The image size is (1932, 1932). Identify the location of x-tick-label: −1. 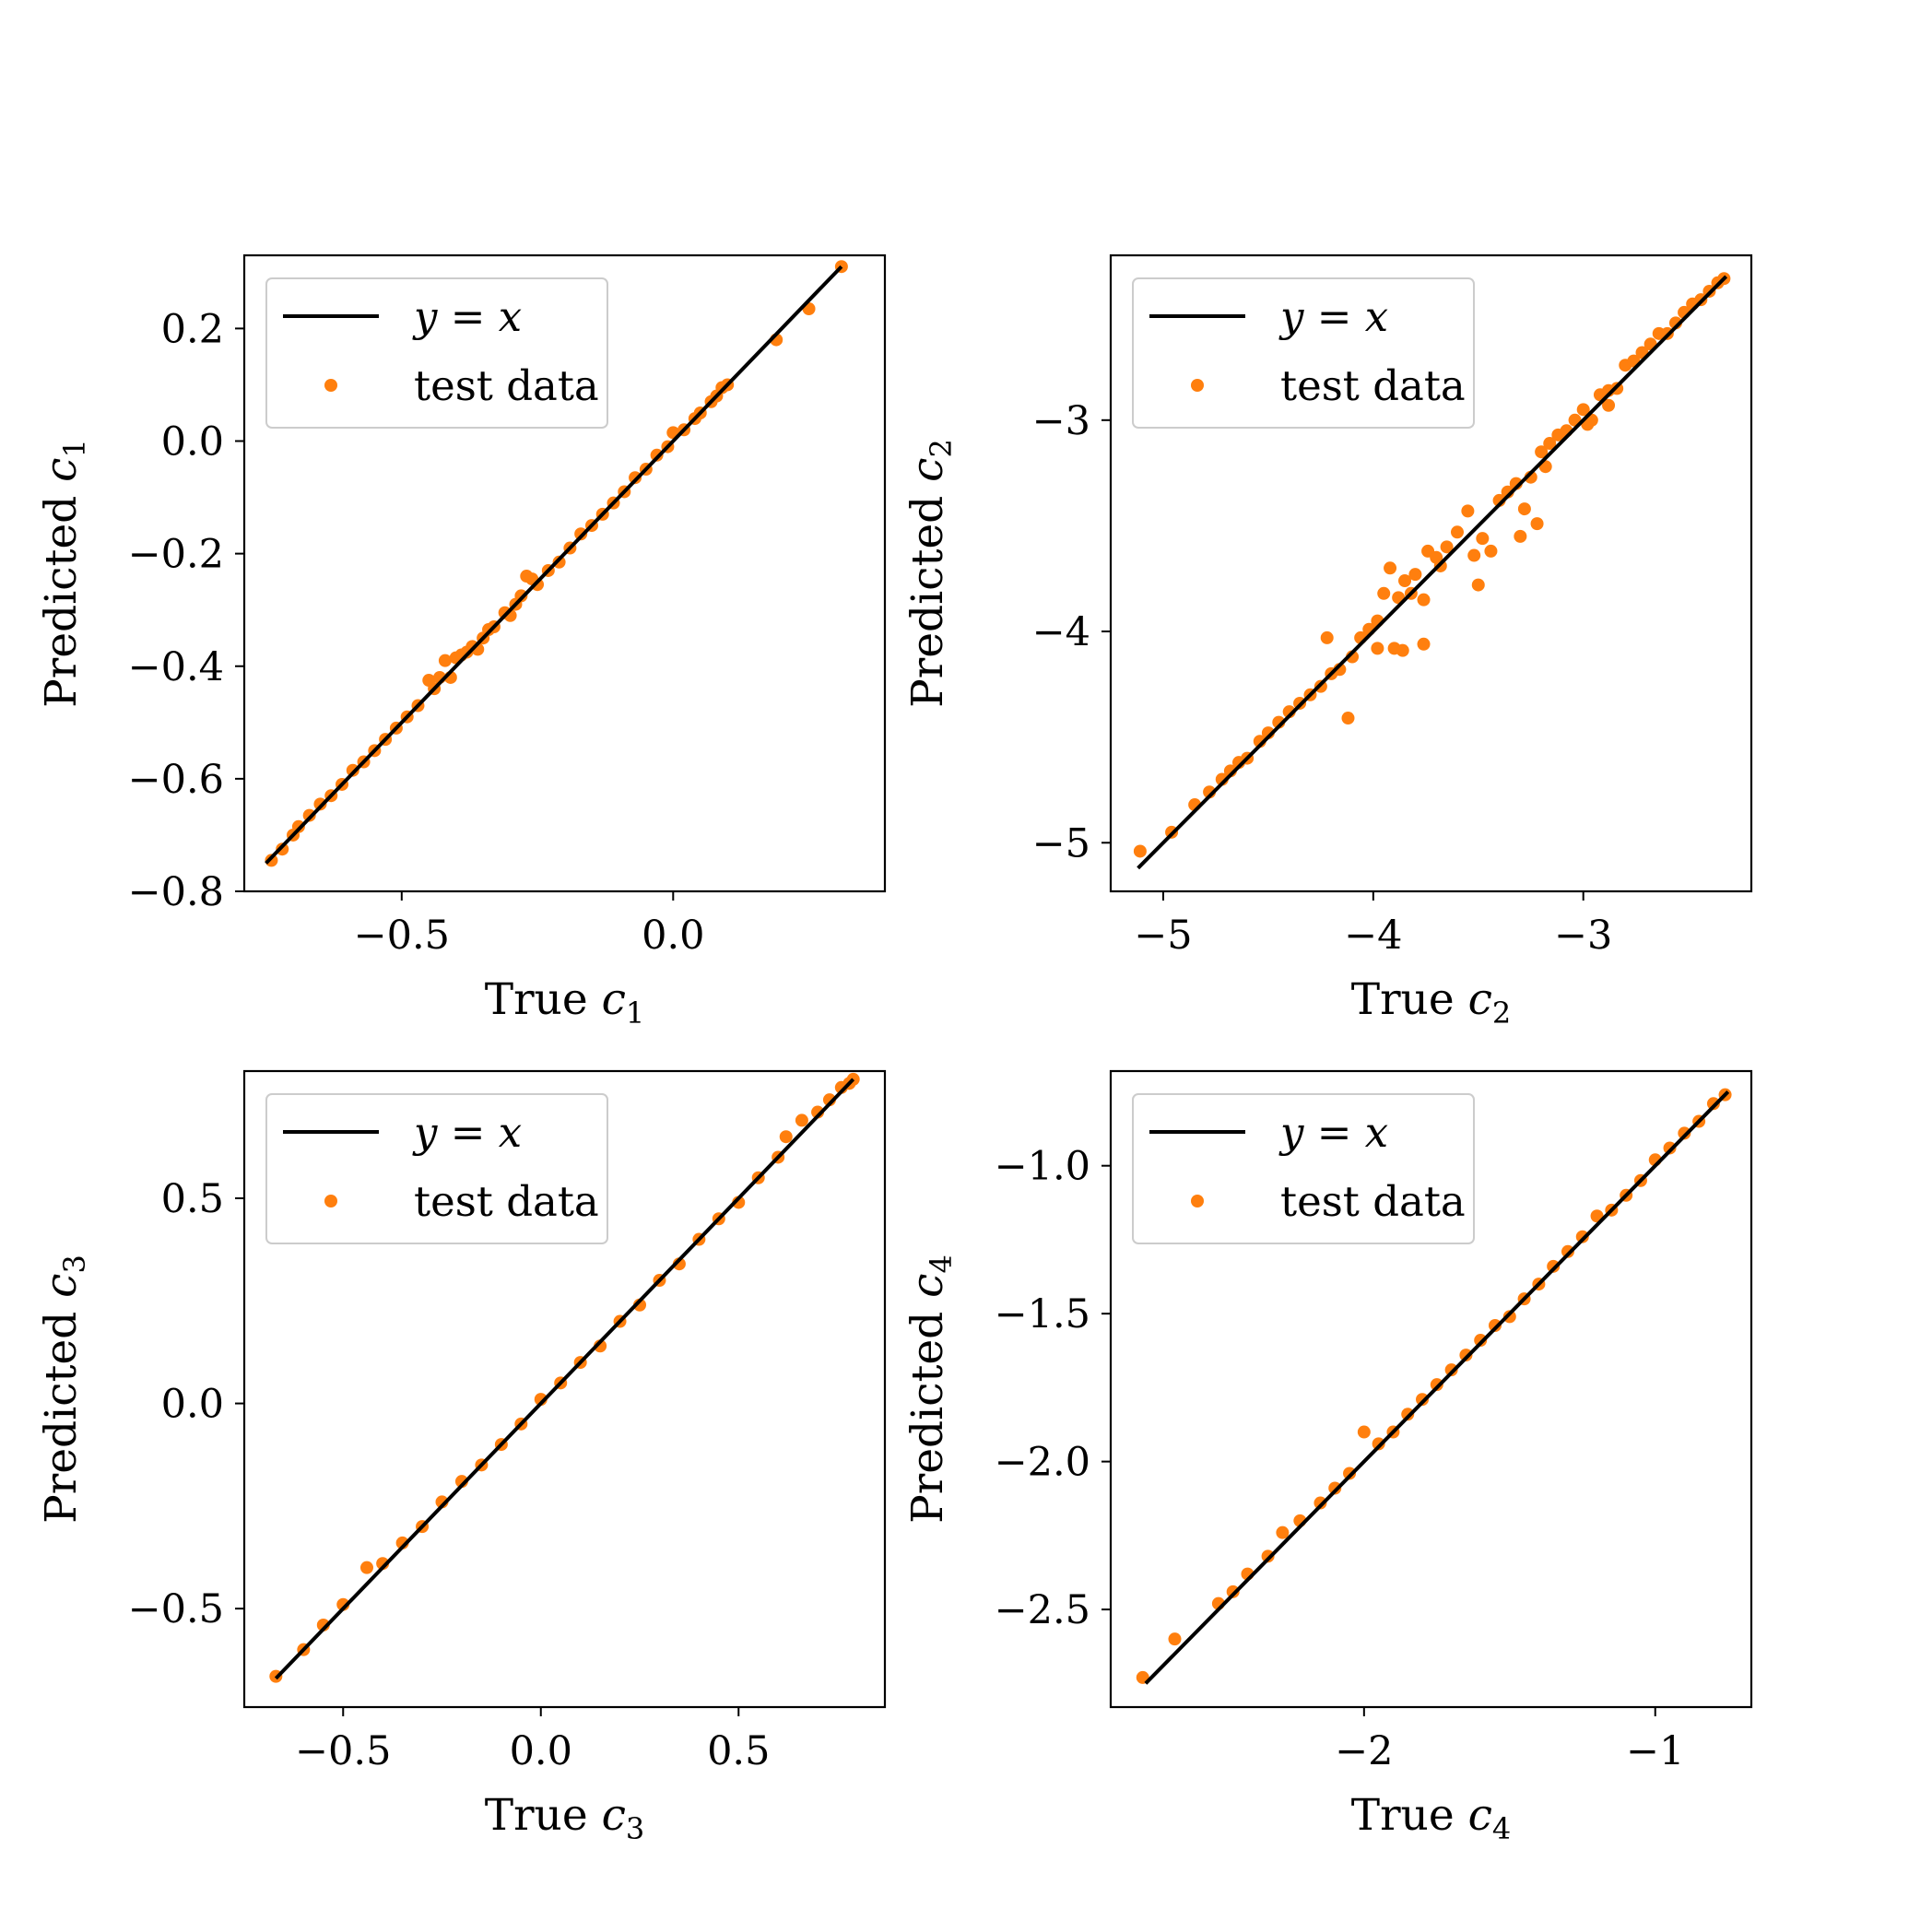
(1655, 1751).